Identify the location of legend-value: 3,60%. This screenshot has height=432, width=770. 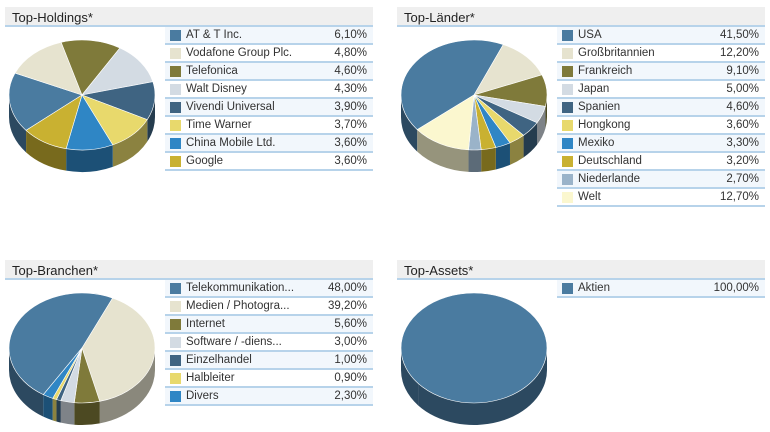
(742, 125).